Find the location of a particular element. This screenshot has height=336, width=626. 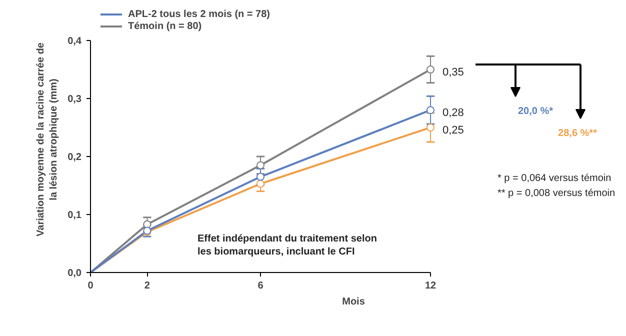

x-tick-label: 0 is located at coordinates (91, 286).